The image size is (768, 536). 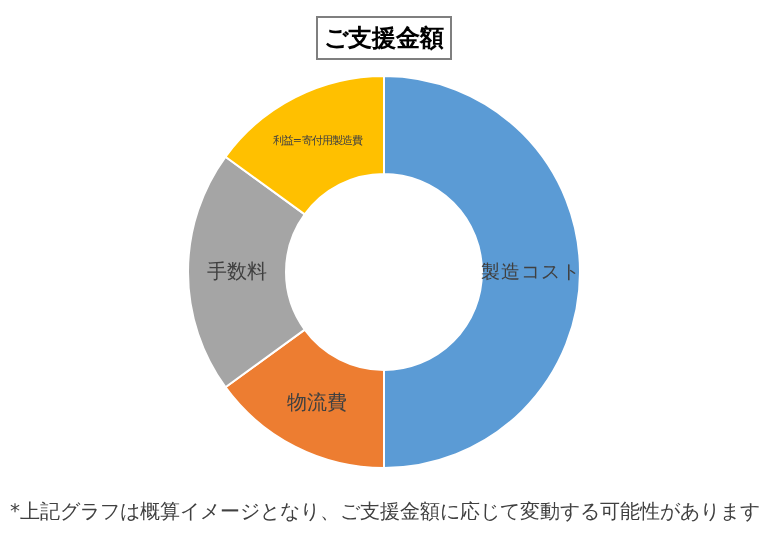 I want to click on slice-label: 物流費, so click(x=317, y=402).